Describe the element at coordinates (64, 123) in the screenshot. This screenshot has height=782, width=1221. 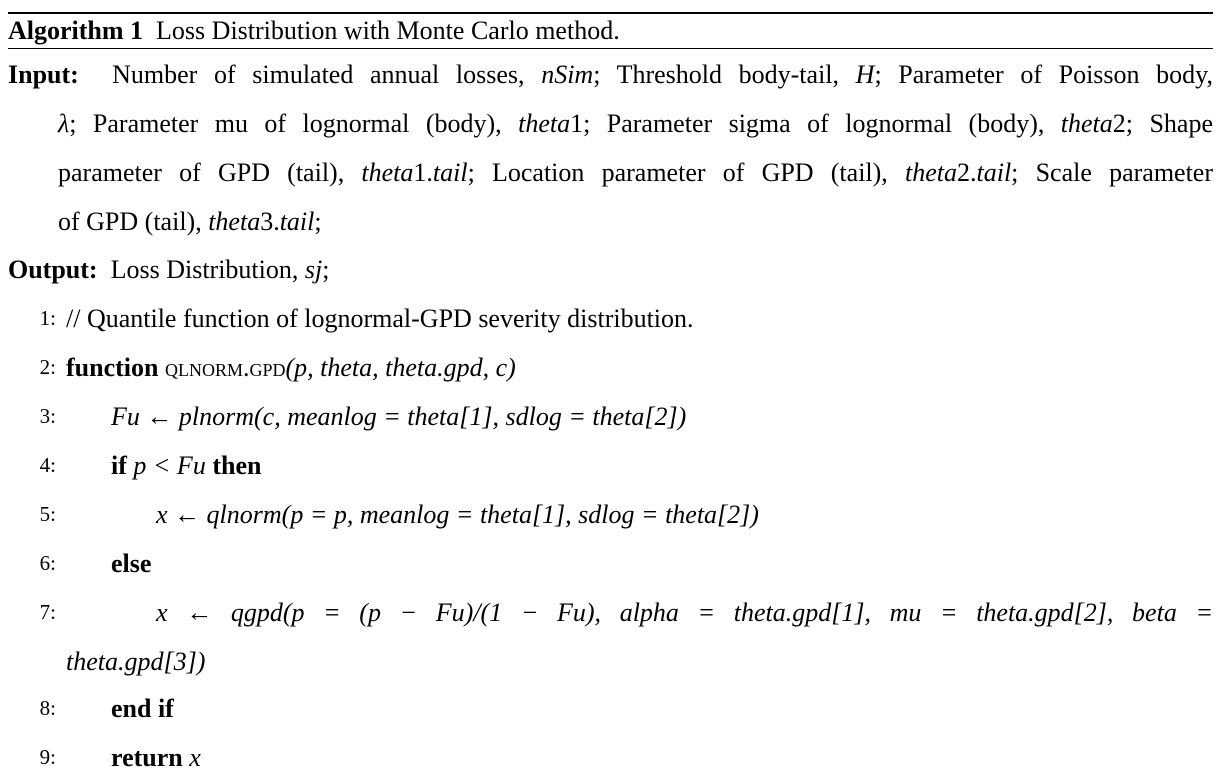
I see `input-var: λ` at that location.